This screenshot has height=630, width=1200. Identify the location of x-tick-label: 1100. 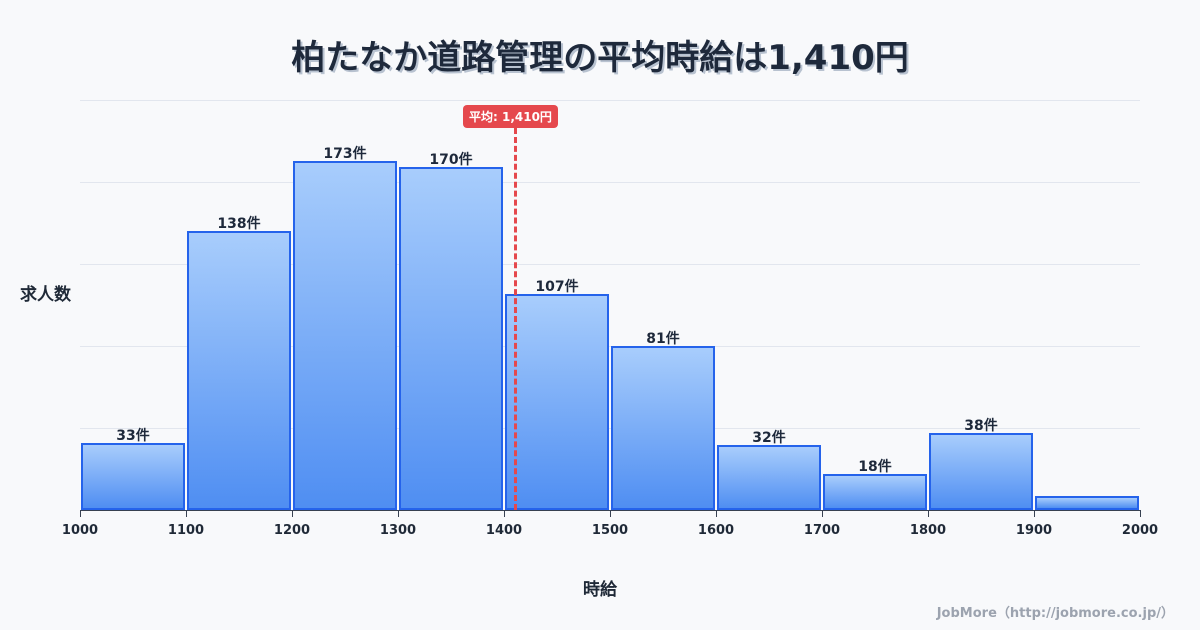
(186, 530).